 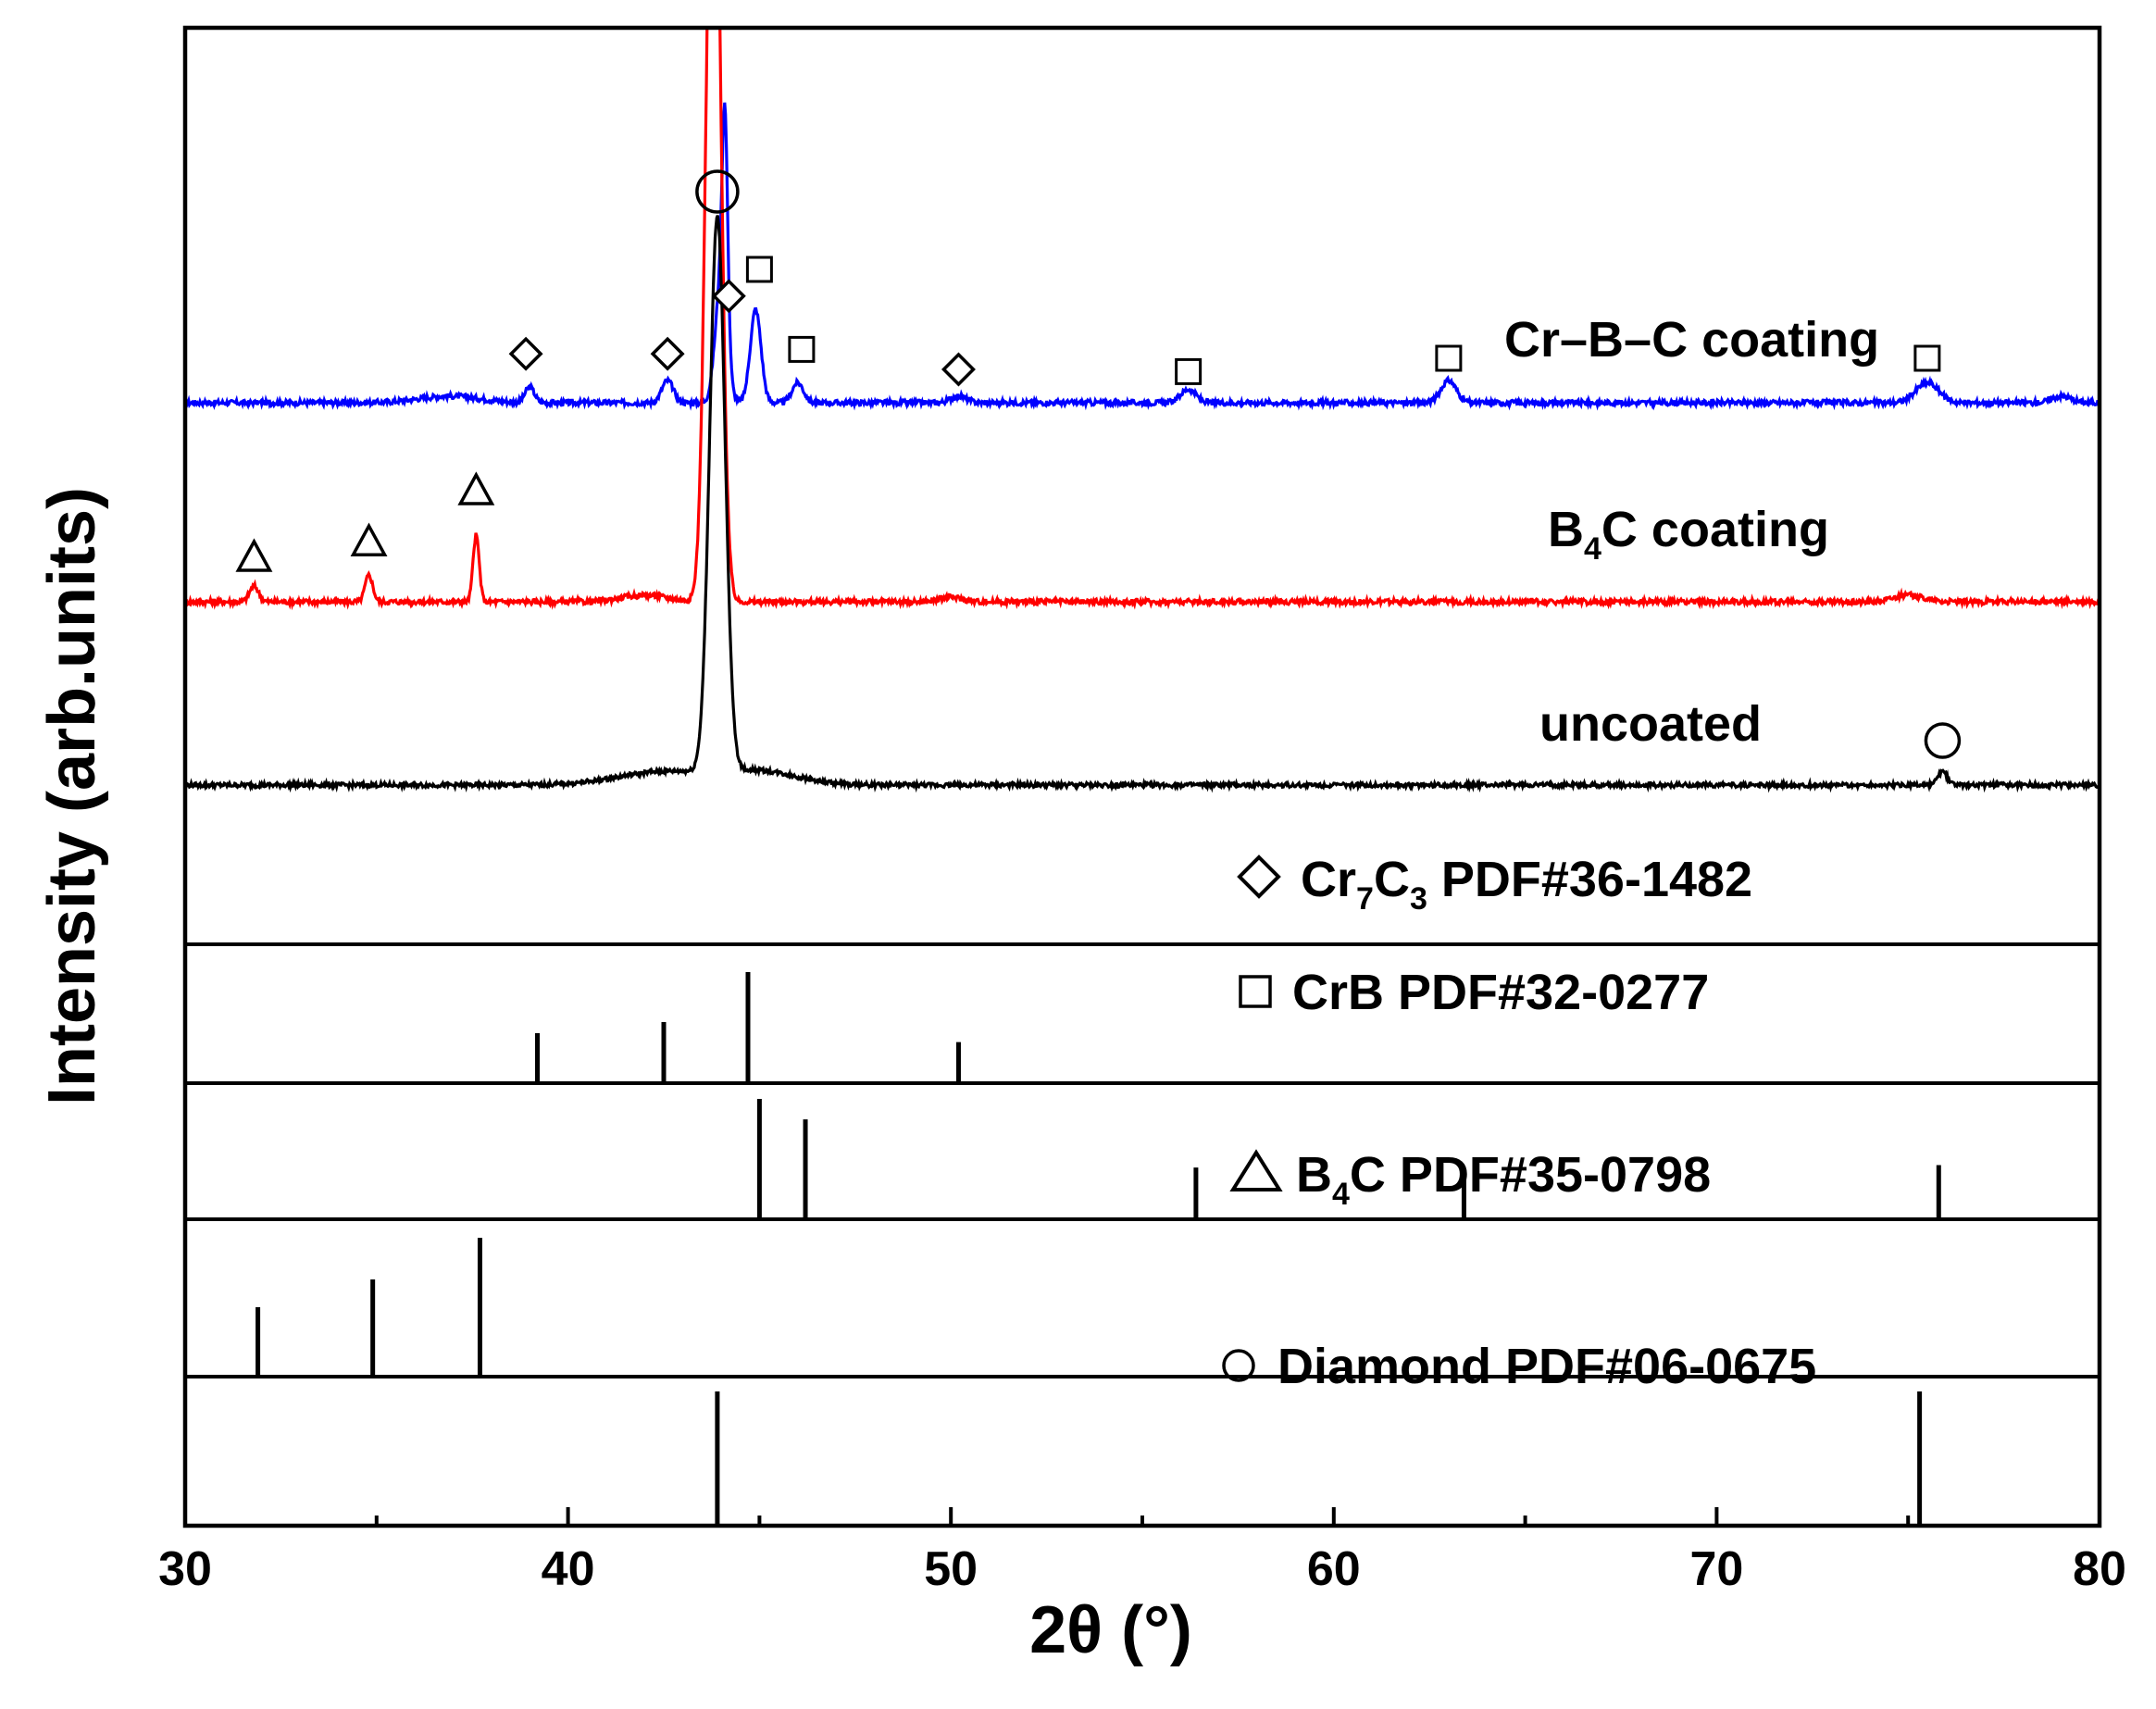 I want to click on svg-text: Cr7C3 PDF#36-1482, so click(x=1526, y=884).